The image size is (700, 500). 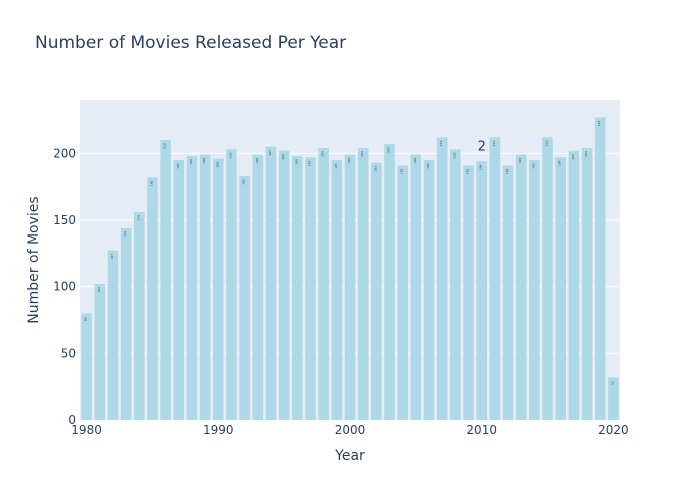 I want to click on bar-value-label: 32, so click(x=612, y=383).